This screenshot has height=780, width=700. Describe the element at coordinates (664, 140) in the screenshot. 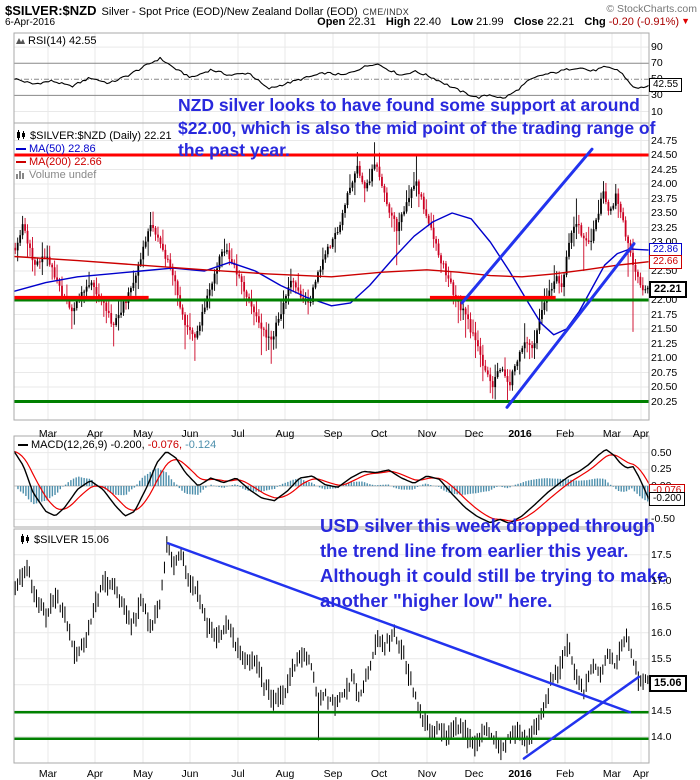

I see `y-tick-price: 24.75` at that location.